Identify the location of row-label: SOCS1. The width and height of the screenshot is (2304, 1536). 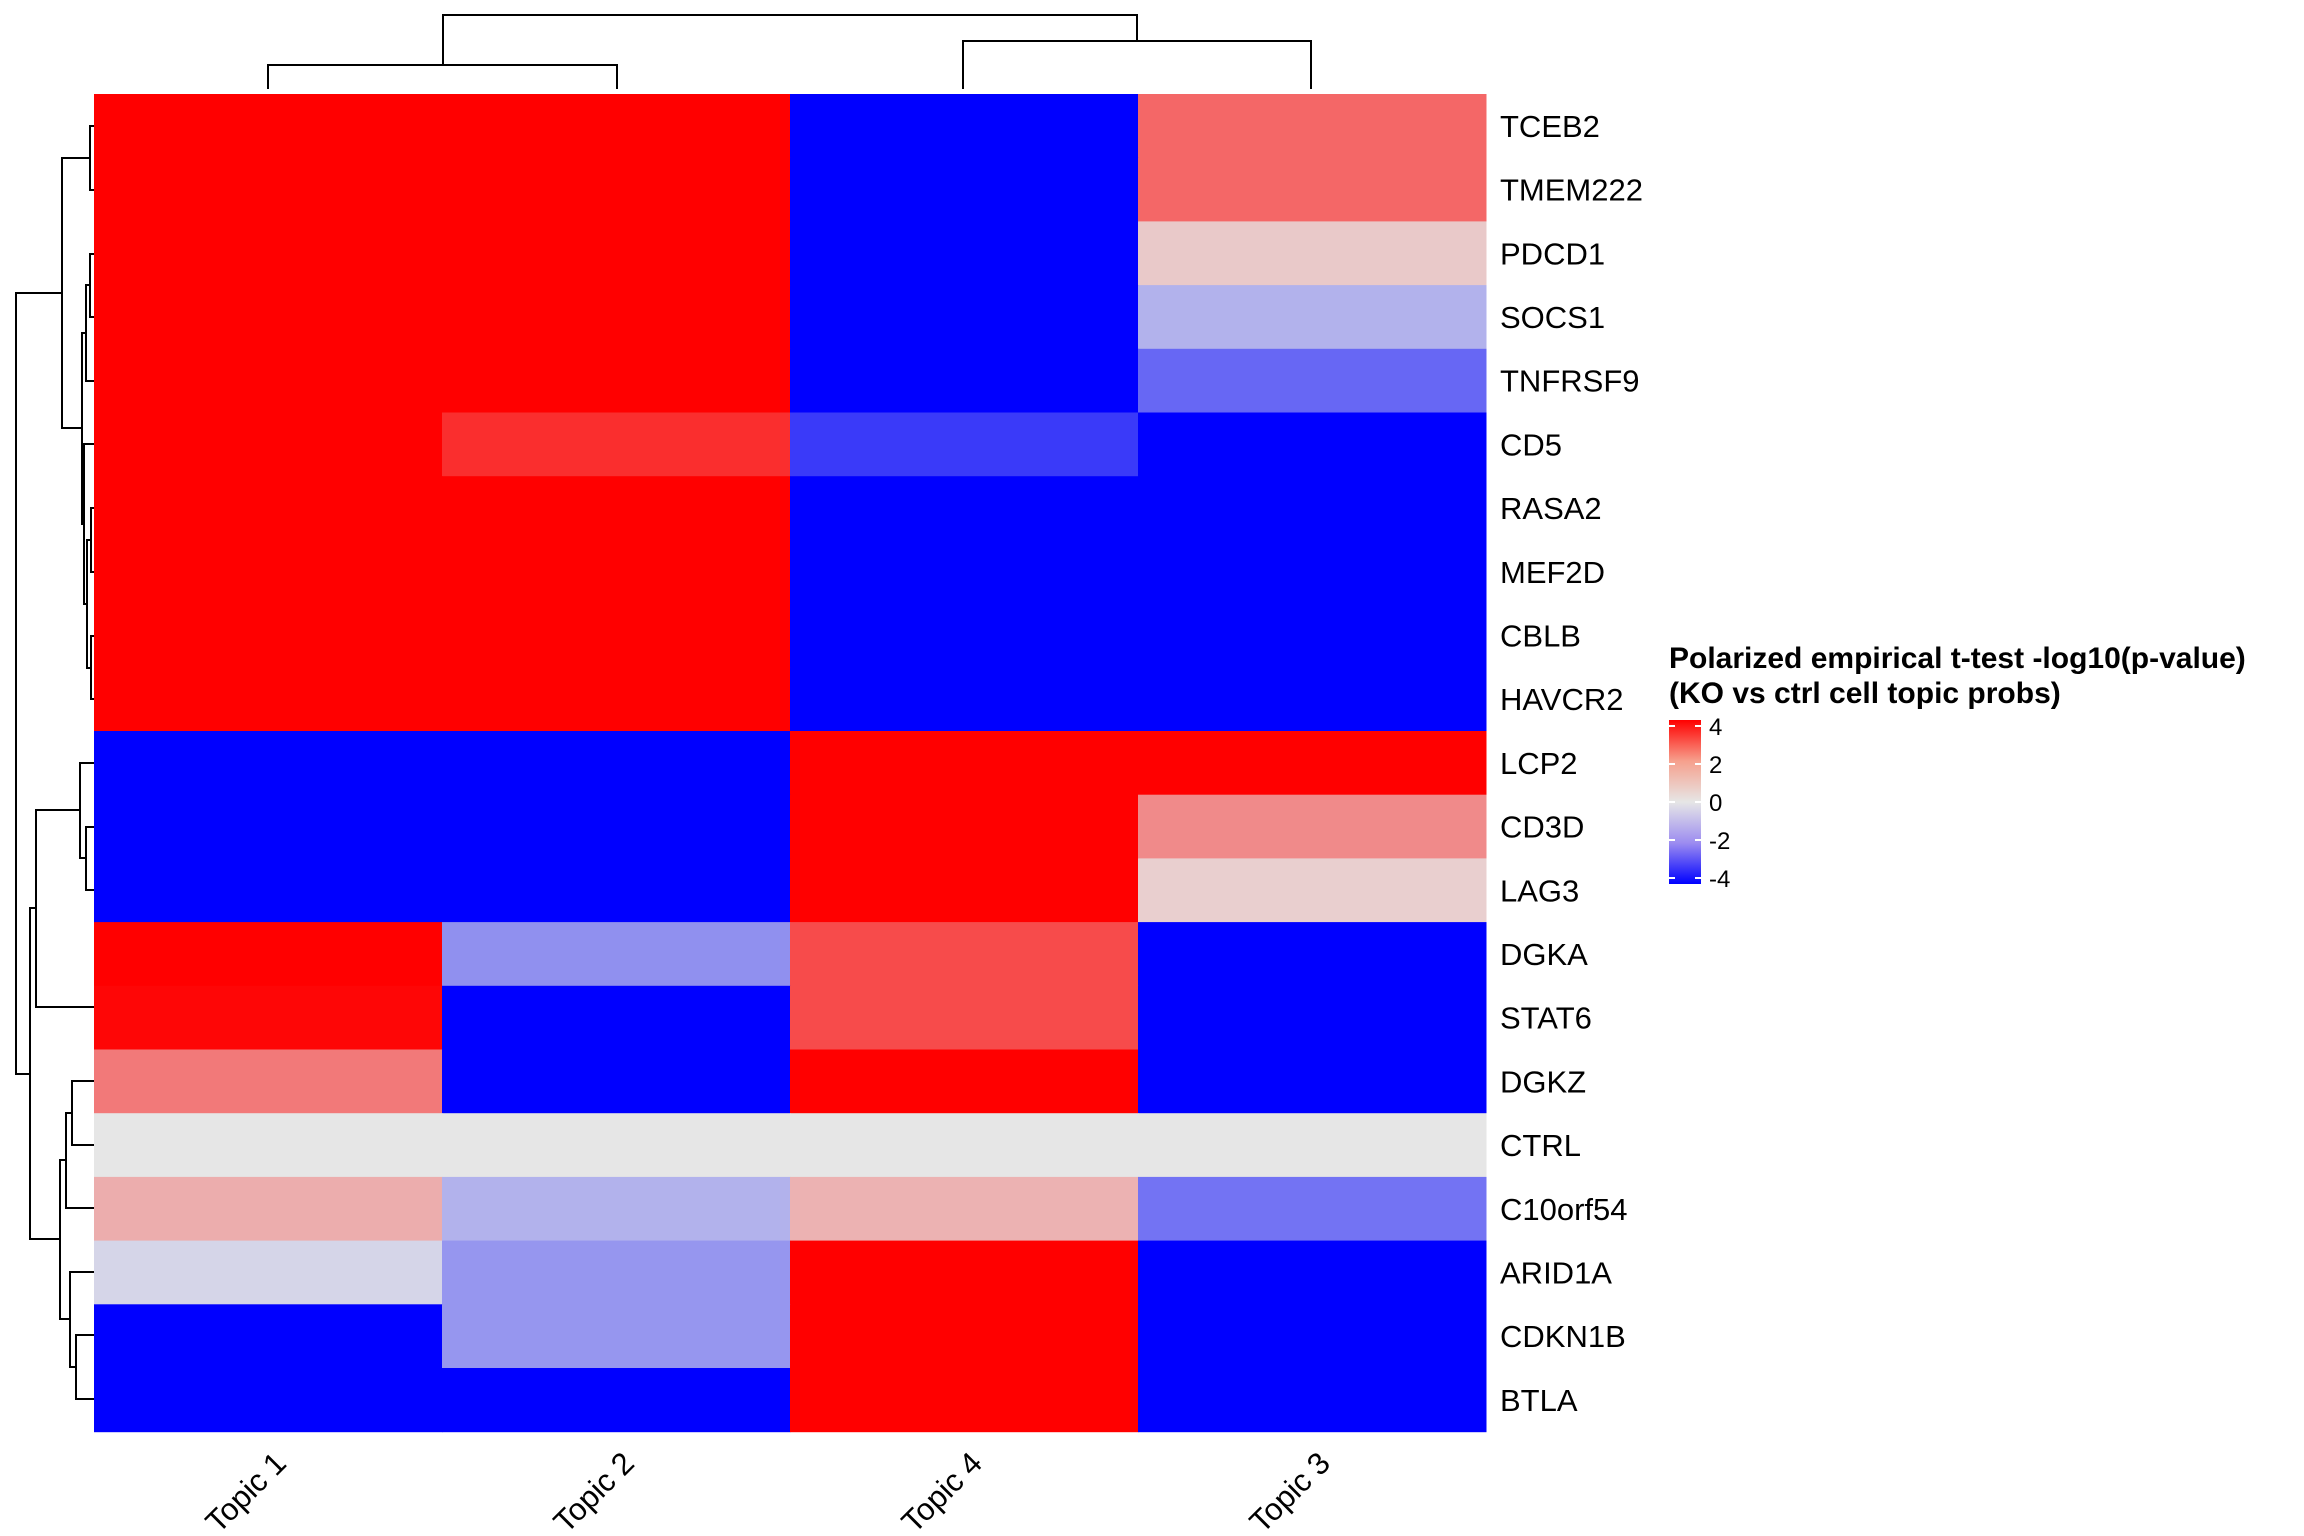
(1552, 317).